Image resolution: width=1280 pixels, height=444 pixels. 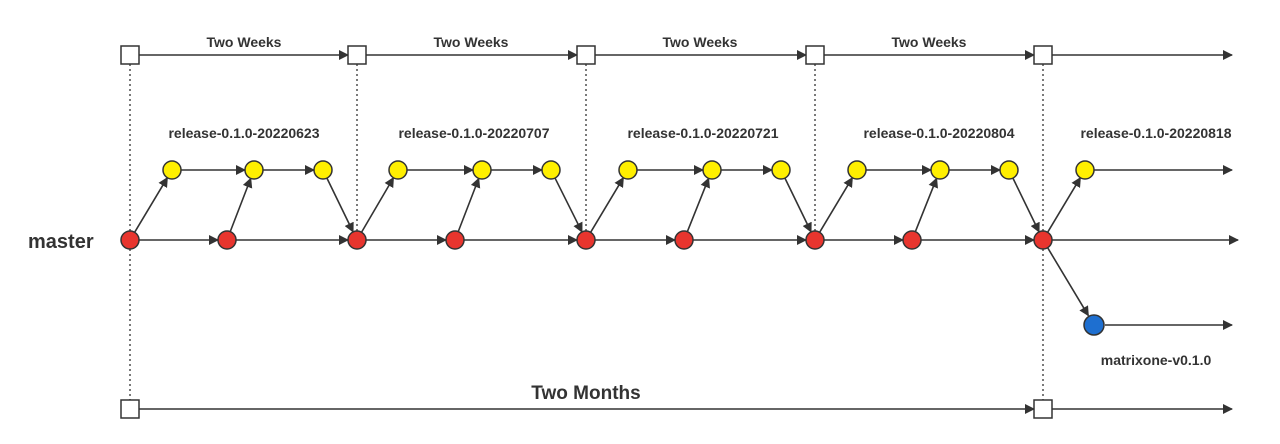 What do you see at coordinates (377, 204) in the screenshot?
I see `release-2-branch-arrow` at bounding box center [377, 204].